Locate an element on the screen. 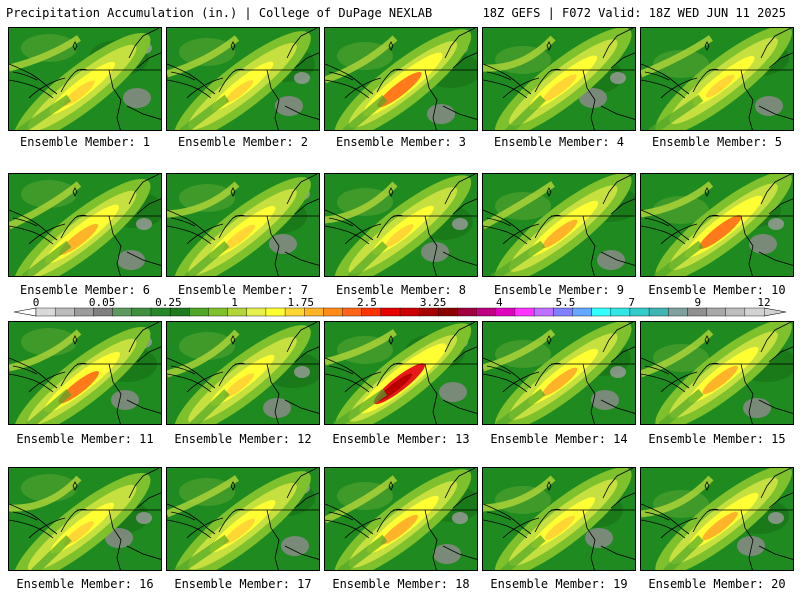 This screenshot has height=600, width=800. ensemble-label-7: Ensemble Member: 7 is located at coordinates (243, 290).